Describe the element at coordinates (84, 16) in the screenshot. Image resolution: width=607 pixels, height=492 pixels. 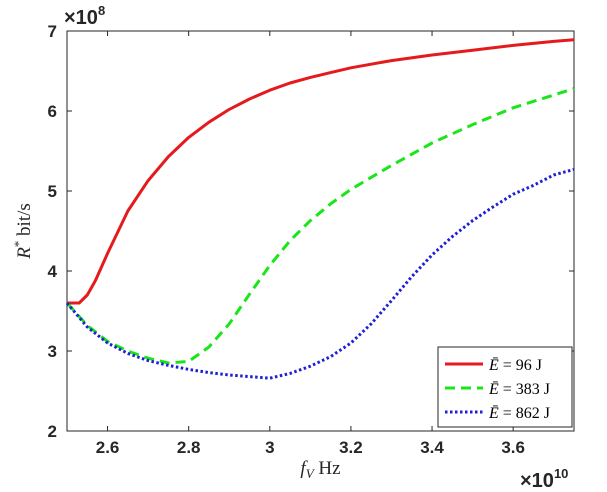
I see `y-axis-multiplier: ×10⁸` at that location.